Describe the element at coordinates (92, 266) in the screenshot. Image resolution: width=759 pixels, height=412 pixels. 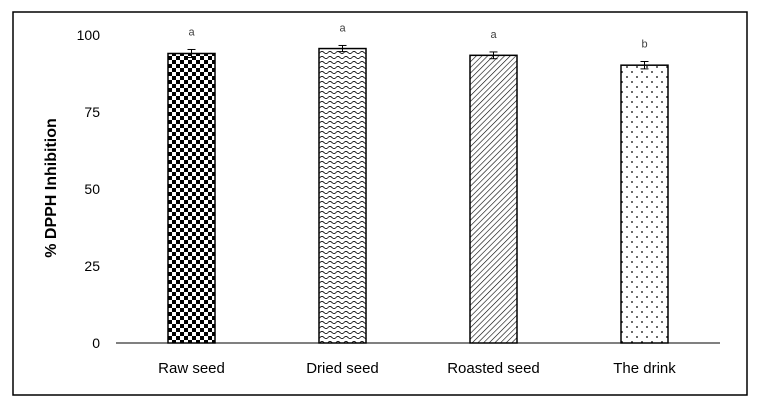
I see `y-tick-label: 25` at that location.